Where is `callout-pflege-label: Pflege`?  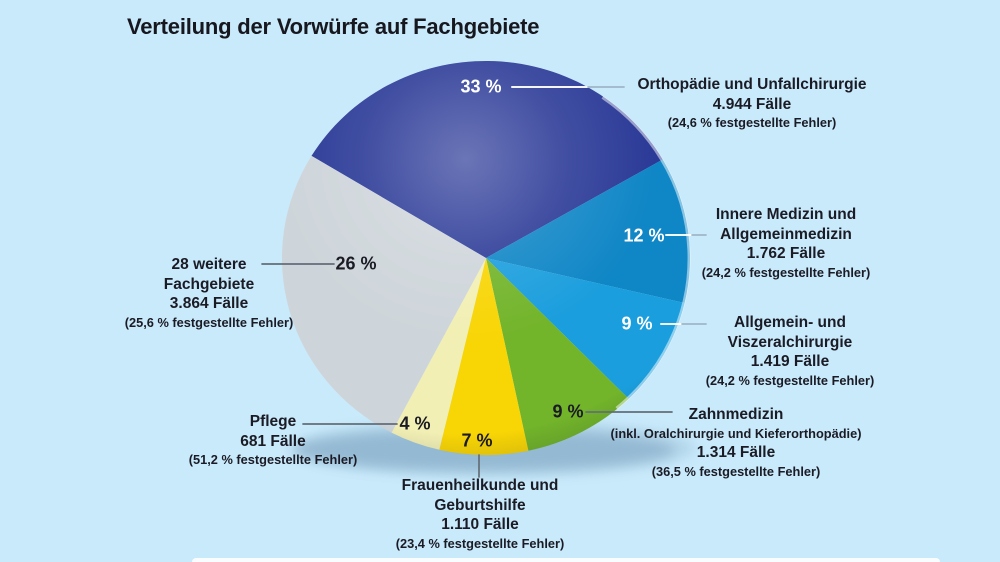
callout-pflege-label: Pflege is located at coordinates (273, 421).